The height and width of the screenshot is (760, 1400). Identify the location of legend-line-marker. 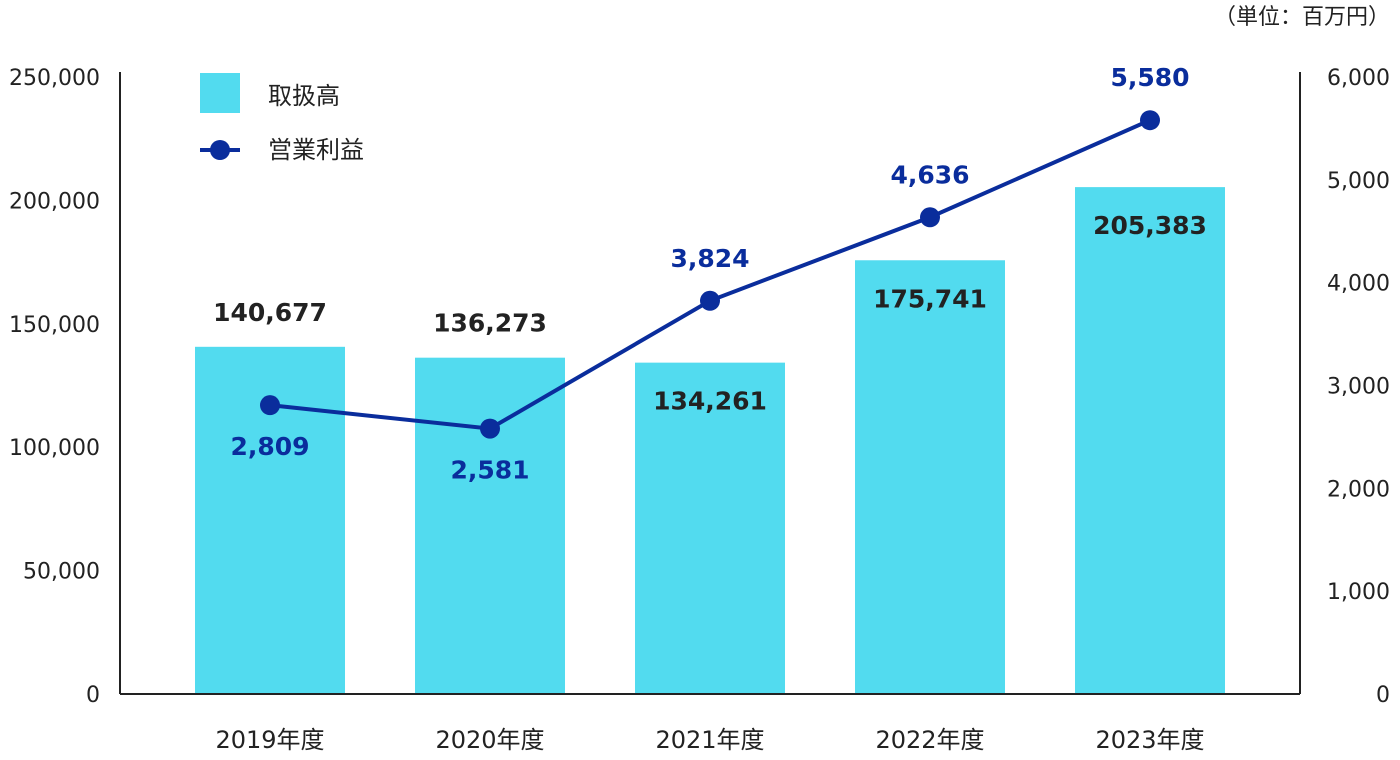
(220, 150).